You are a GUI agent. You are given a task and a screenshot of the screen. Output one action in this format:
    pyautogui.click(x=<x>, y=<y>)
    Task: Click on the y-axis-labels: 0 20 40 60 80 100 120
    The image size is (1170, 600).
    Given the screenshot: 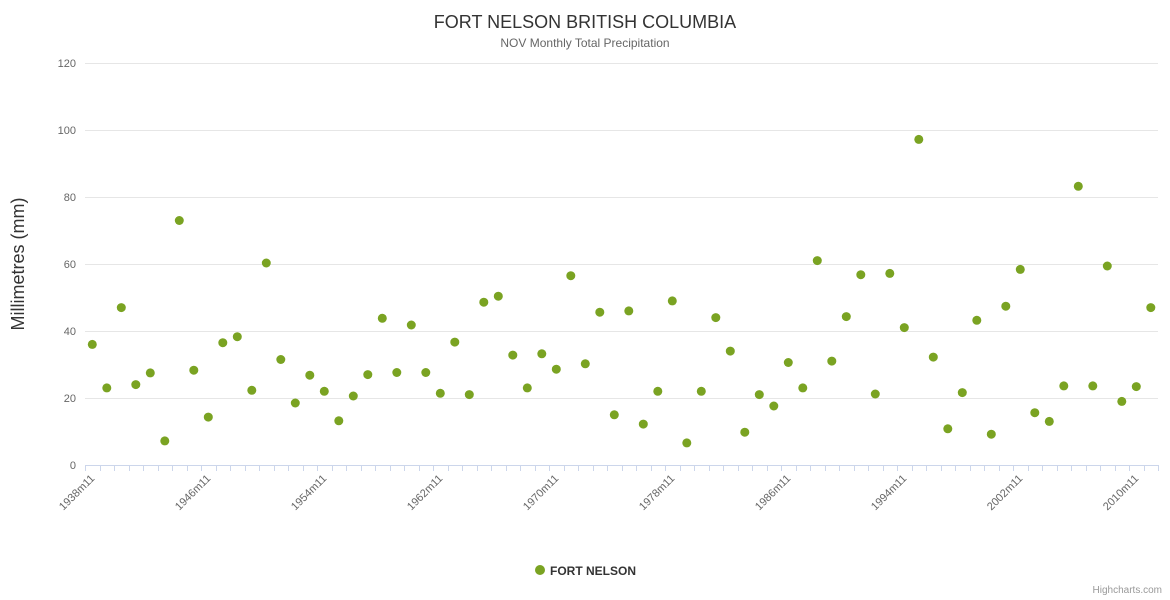 What is the action you would take?
    pyautogui.click(x=67, y=265)
    